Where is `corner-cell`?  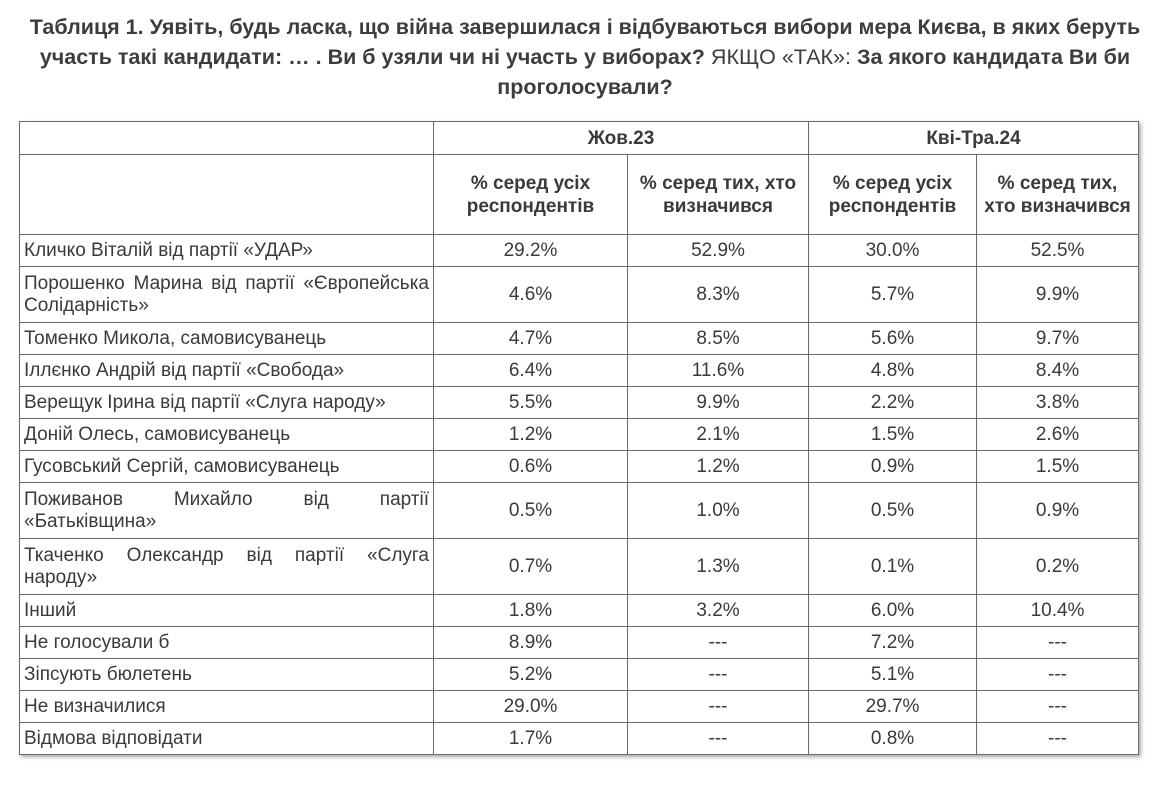 corner-cell is located at coordinates (226, 138).